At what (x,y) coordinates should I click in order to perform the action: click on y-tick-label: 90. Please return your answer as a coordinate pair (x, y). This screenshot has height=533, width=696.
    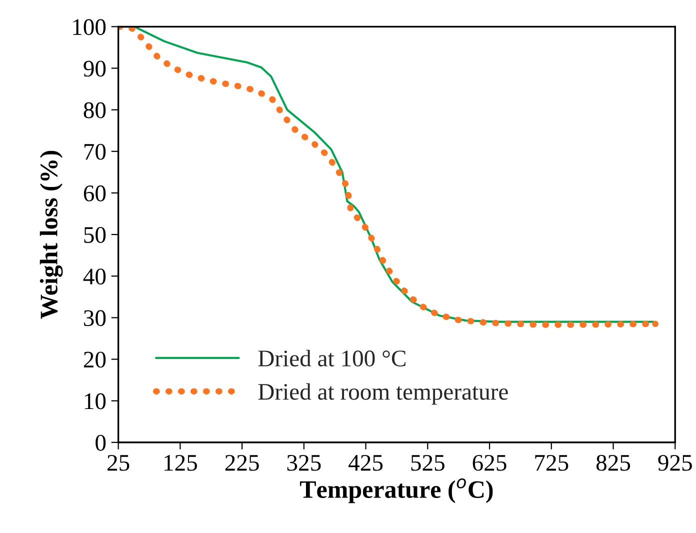
    Looking at the image, I should click on (95, 68).